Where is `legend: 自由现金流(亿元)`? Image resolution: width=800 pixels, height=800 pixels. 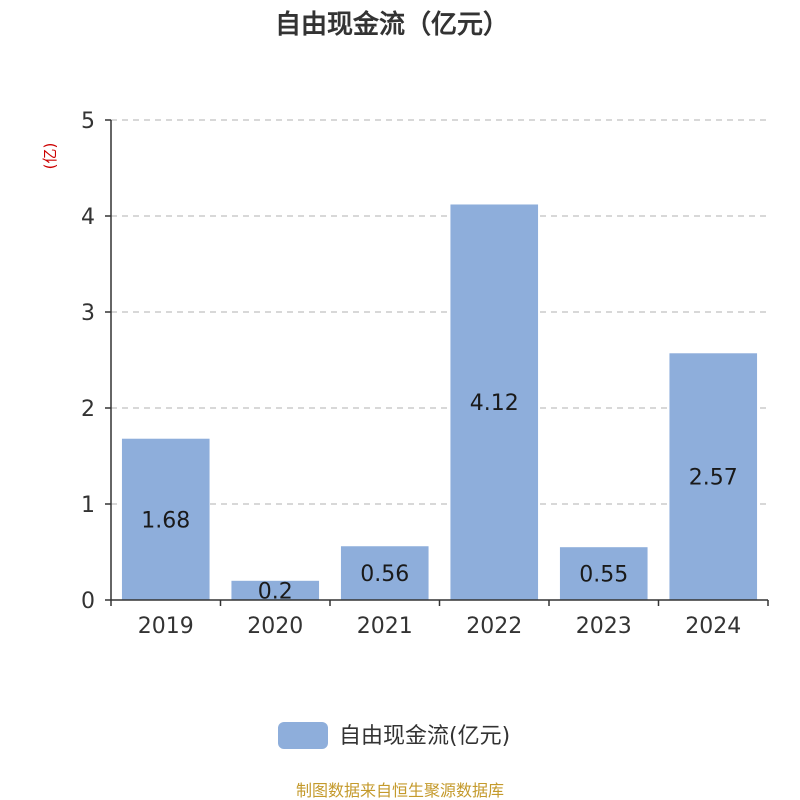 legend: 自由现金流(亿元) is located at coordinates (394, 735).